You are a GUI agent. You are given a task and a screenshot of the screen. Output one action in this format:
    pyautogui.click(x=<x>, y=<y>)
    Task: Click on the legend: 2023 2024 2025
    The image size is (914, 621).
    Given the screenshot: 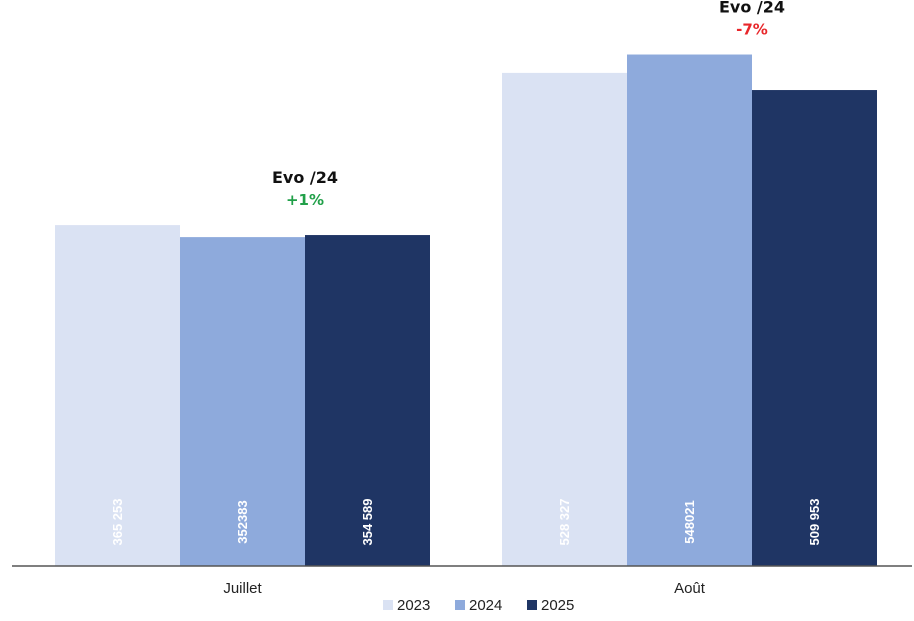 What is the action you would take?
    pyautogui.click(x=478, y=605)
    